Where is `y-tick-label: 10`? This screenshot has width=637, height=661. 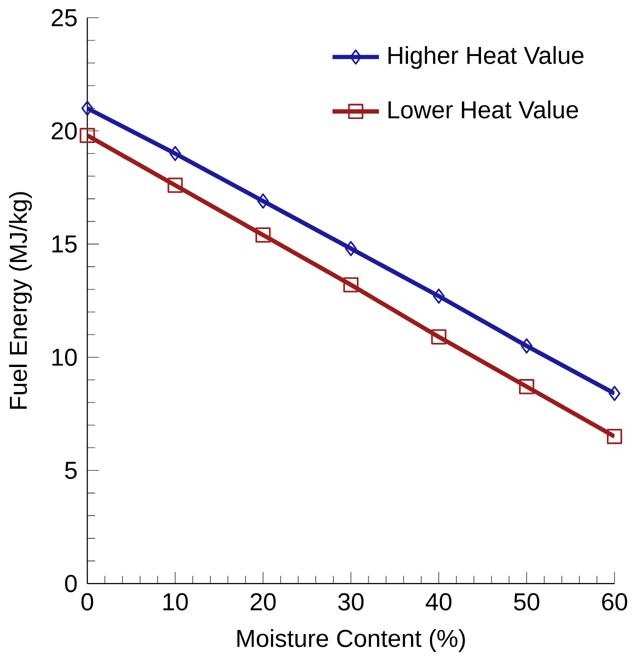
y-tick-label: 10 is located at coordinates (64, 357).